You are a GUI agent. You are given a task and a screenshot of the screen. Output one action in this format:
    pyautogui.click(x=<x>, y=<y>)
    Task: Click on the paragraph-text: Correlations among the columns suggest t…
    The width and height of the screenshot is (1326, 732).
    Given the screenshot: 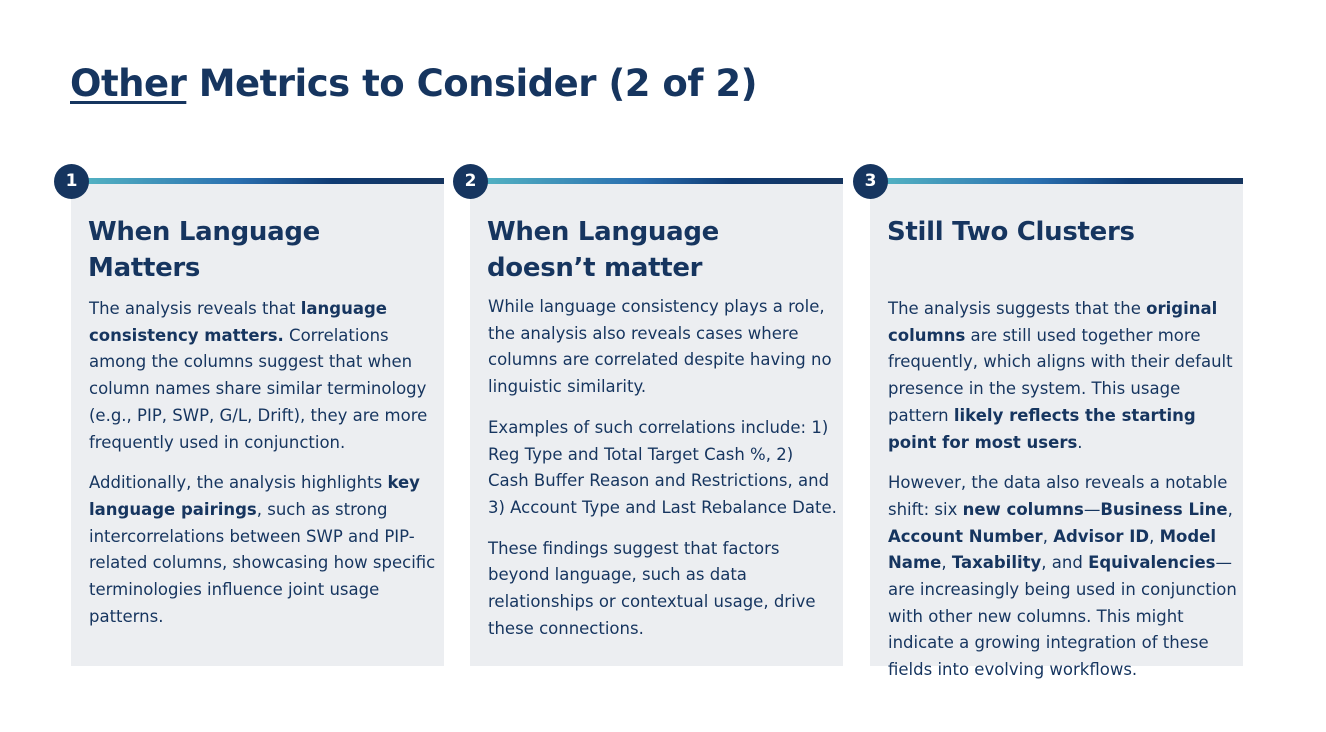 What is the action you would take?
    pyautogui.click(x=258, y=388)
    